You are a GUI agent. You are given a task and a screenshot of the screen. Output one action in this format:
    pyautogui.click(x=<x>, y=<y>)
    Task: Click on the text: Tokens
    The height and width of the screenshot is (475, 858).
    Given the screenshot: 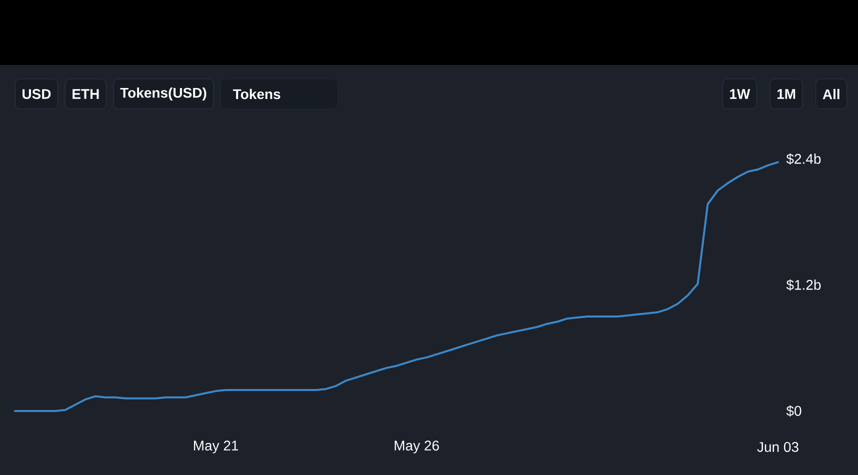 What is the action you would take?
    pyautogui.click(x=256, y=94)
    